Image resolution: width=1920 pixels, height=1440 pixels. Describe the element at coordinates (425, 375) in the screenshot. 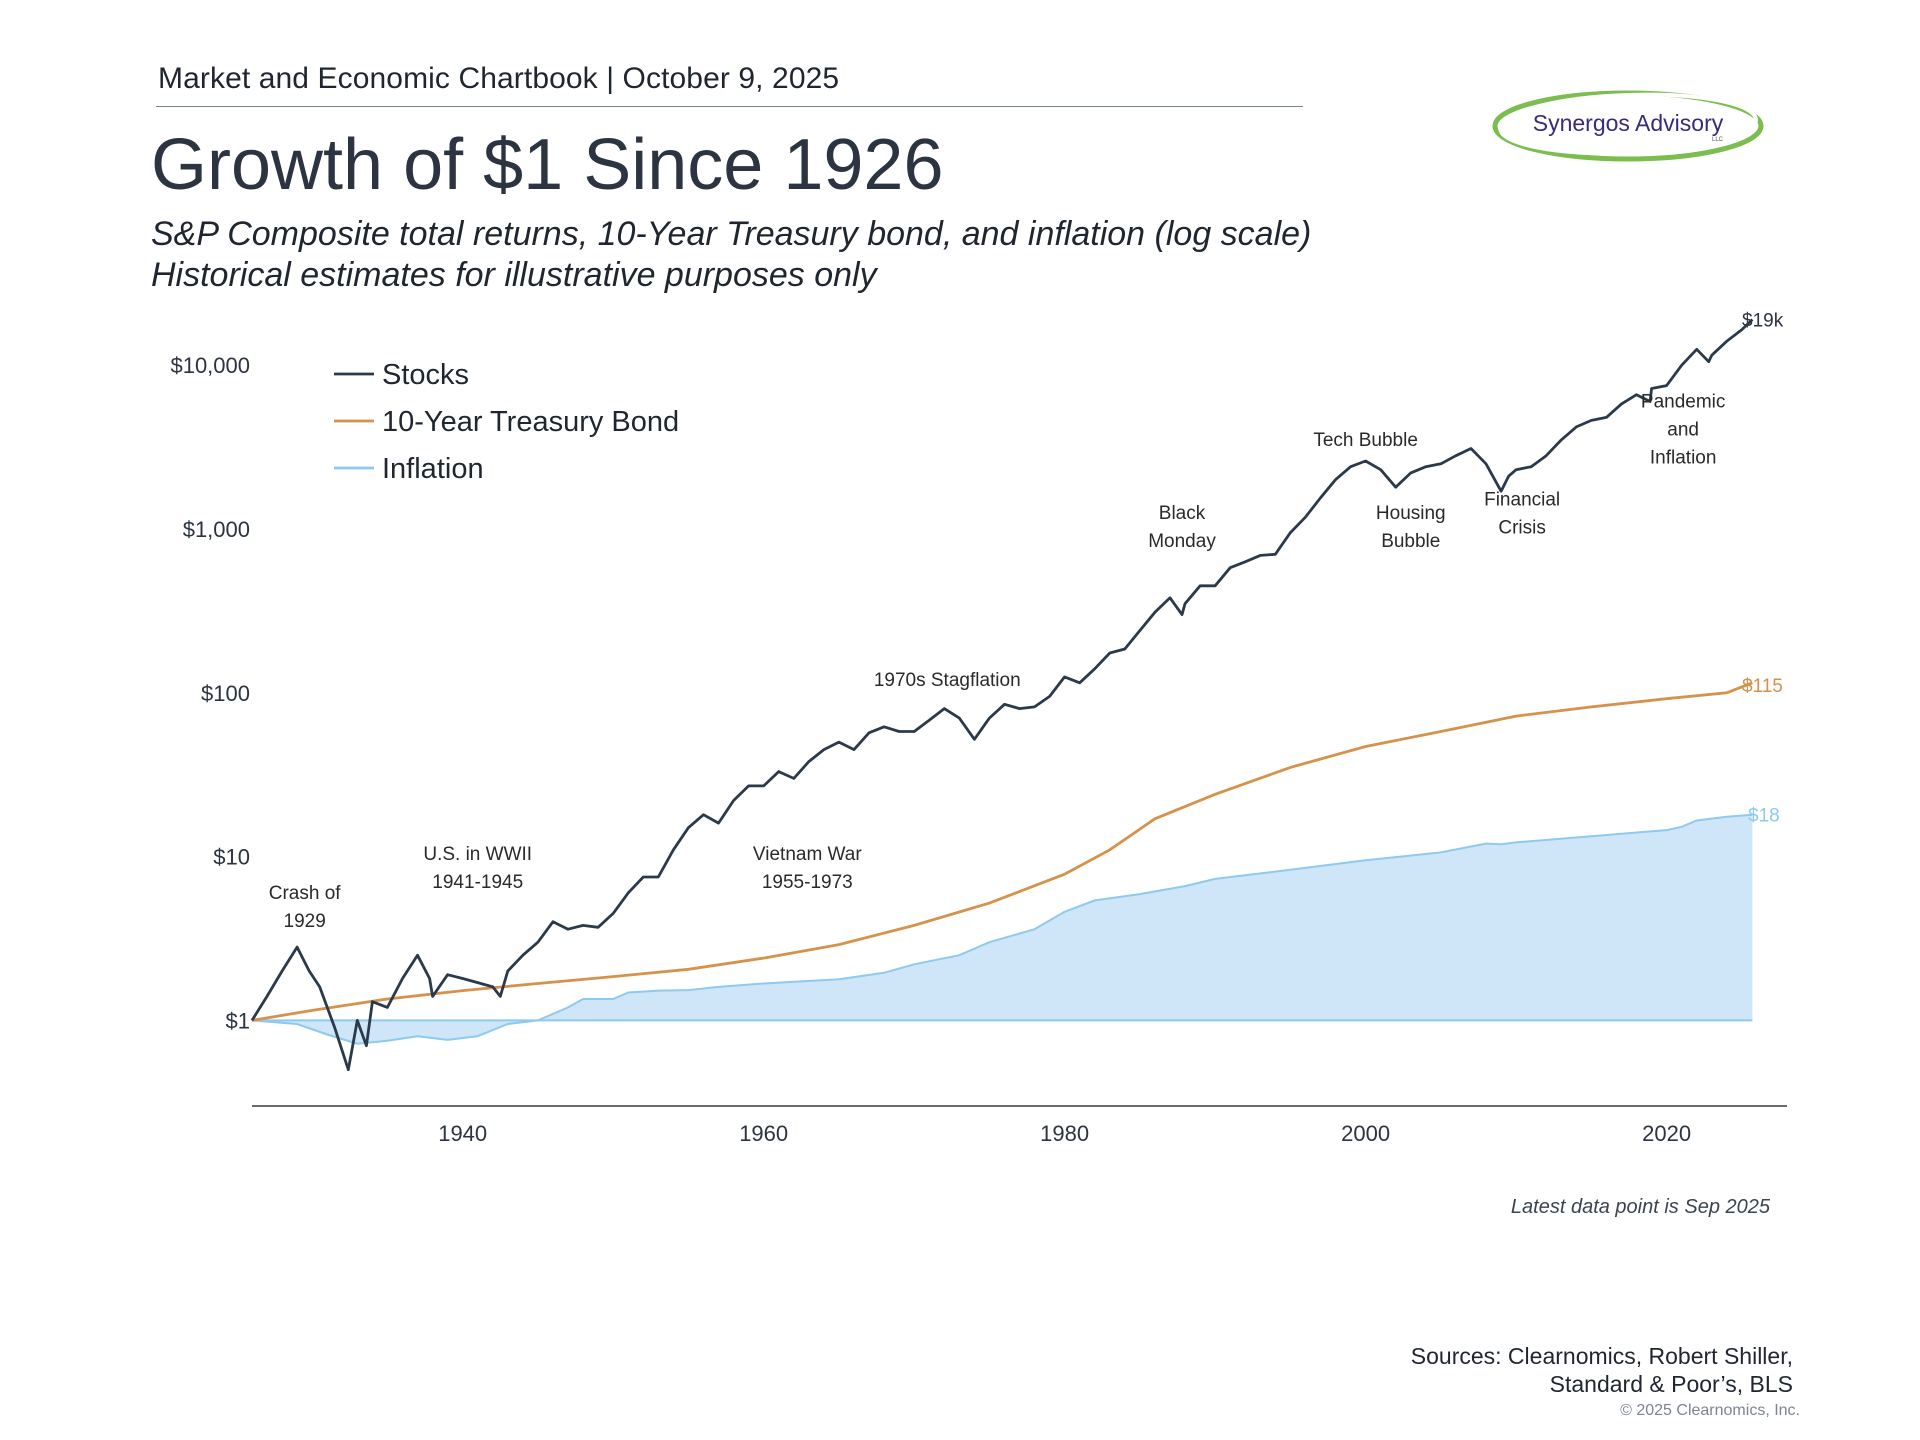

I see `legend-entry: Stocks` at that location.